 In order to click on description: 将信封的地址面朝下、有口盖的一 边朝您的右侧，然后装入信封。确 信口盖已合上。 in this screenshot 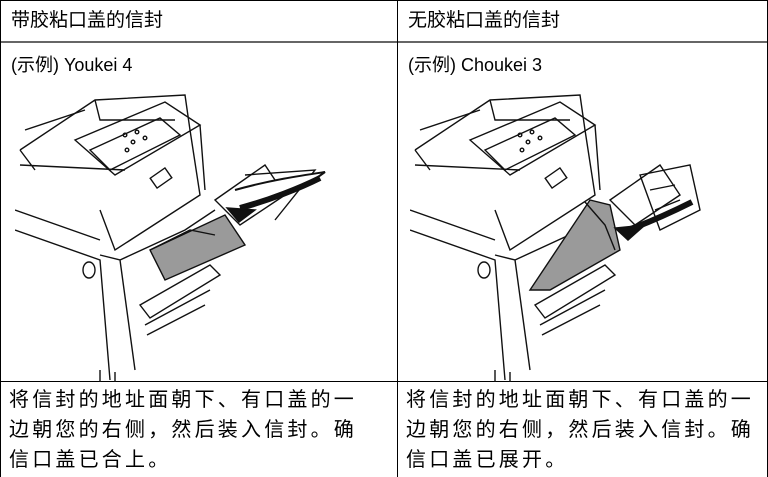, I will do `click(199, 428)`.